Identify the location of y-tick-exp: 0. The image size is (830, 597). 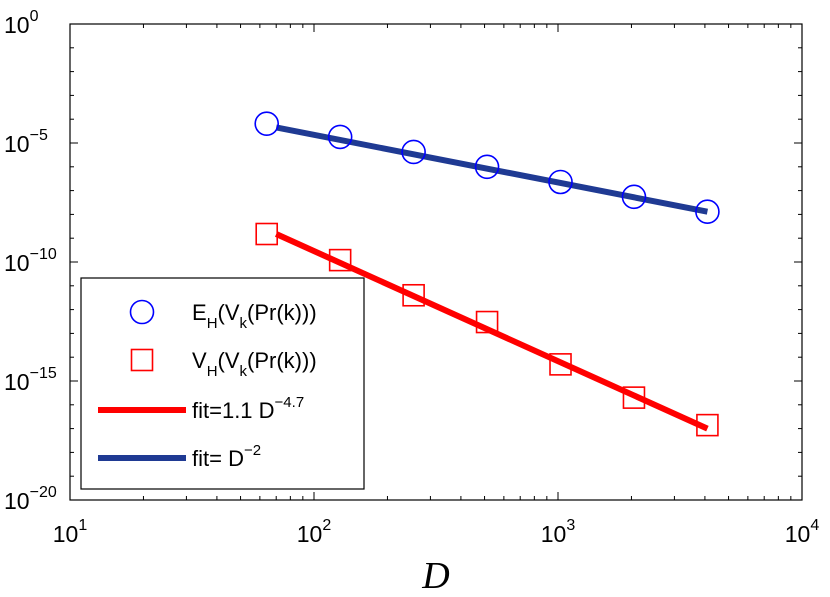
(34, 16).